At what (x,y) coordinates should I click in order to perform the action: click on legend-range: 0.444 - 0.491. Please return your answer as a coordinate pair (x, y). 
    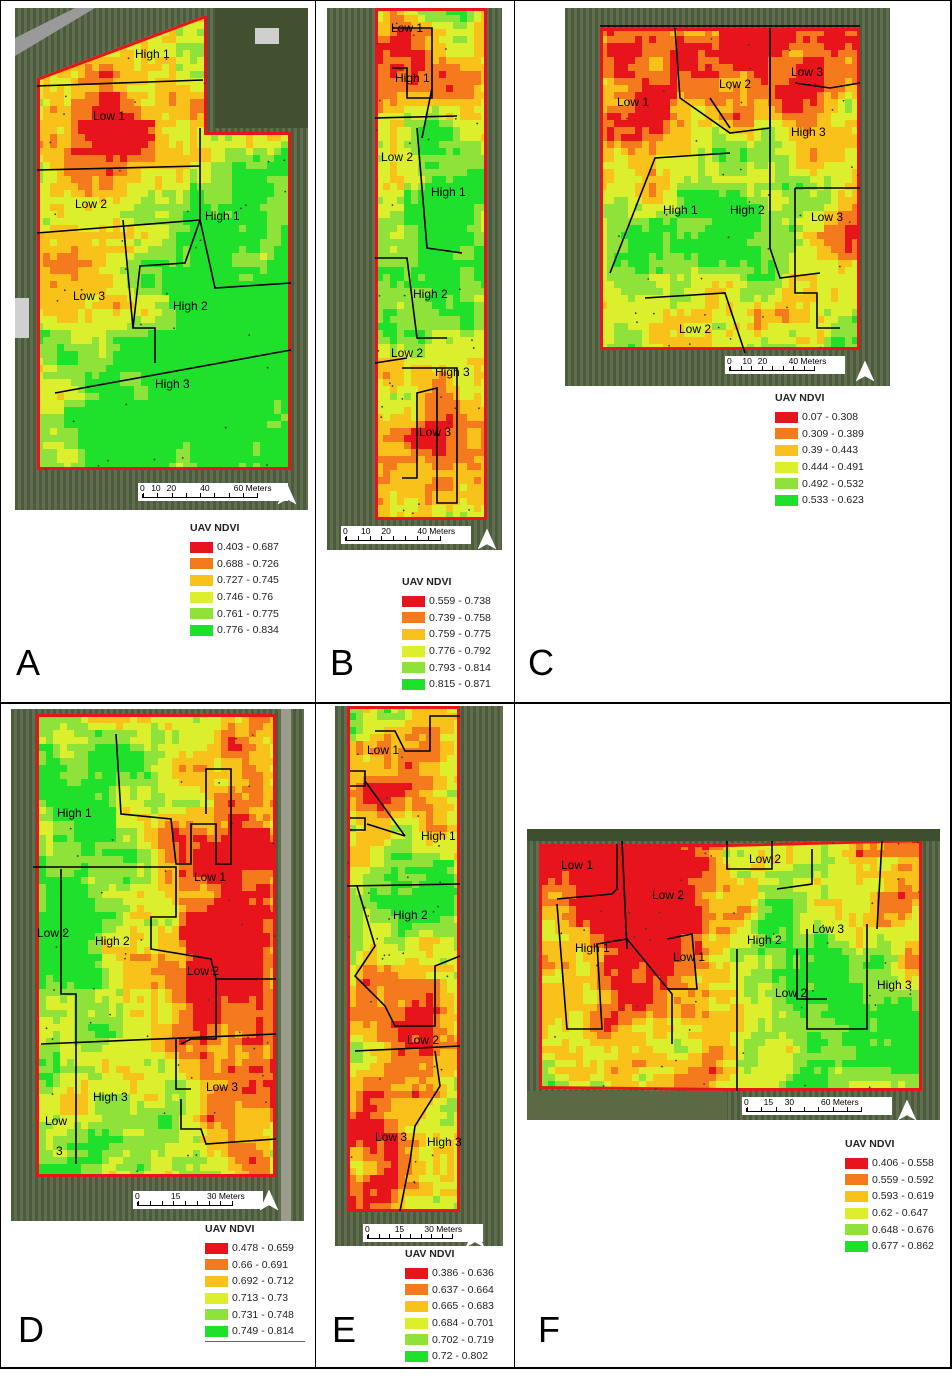
    Looking at the image, I should click on (833, 467).